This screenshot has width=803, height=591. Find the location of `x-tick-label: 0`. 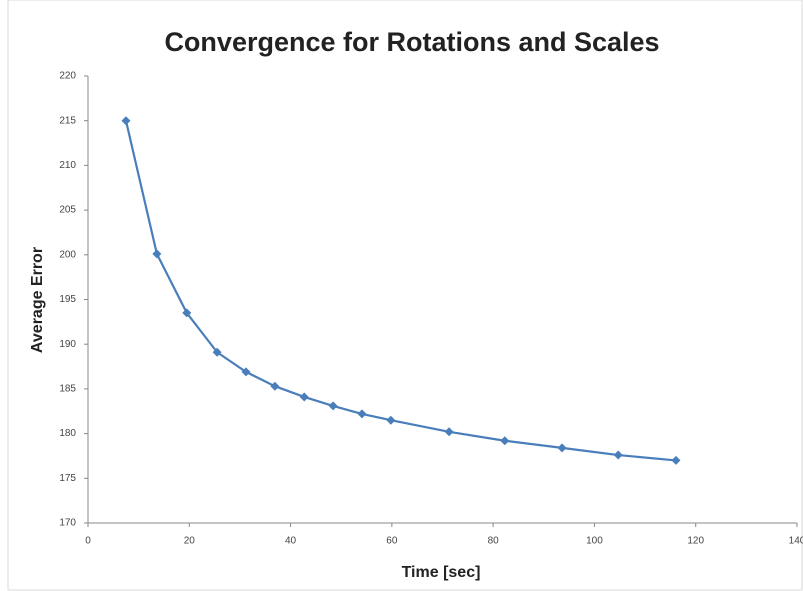

x-tick-label: 0 is located at coordinates (88, 541).